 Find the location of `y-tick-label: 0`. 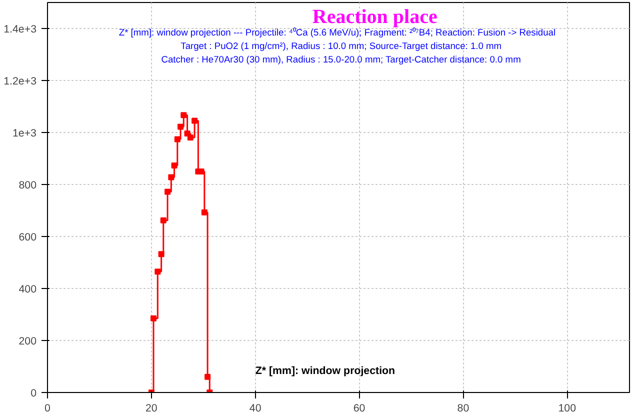

y-tick-label: 0 is located at coordinates (33, 394).